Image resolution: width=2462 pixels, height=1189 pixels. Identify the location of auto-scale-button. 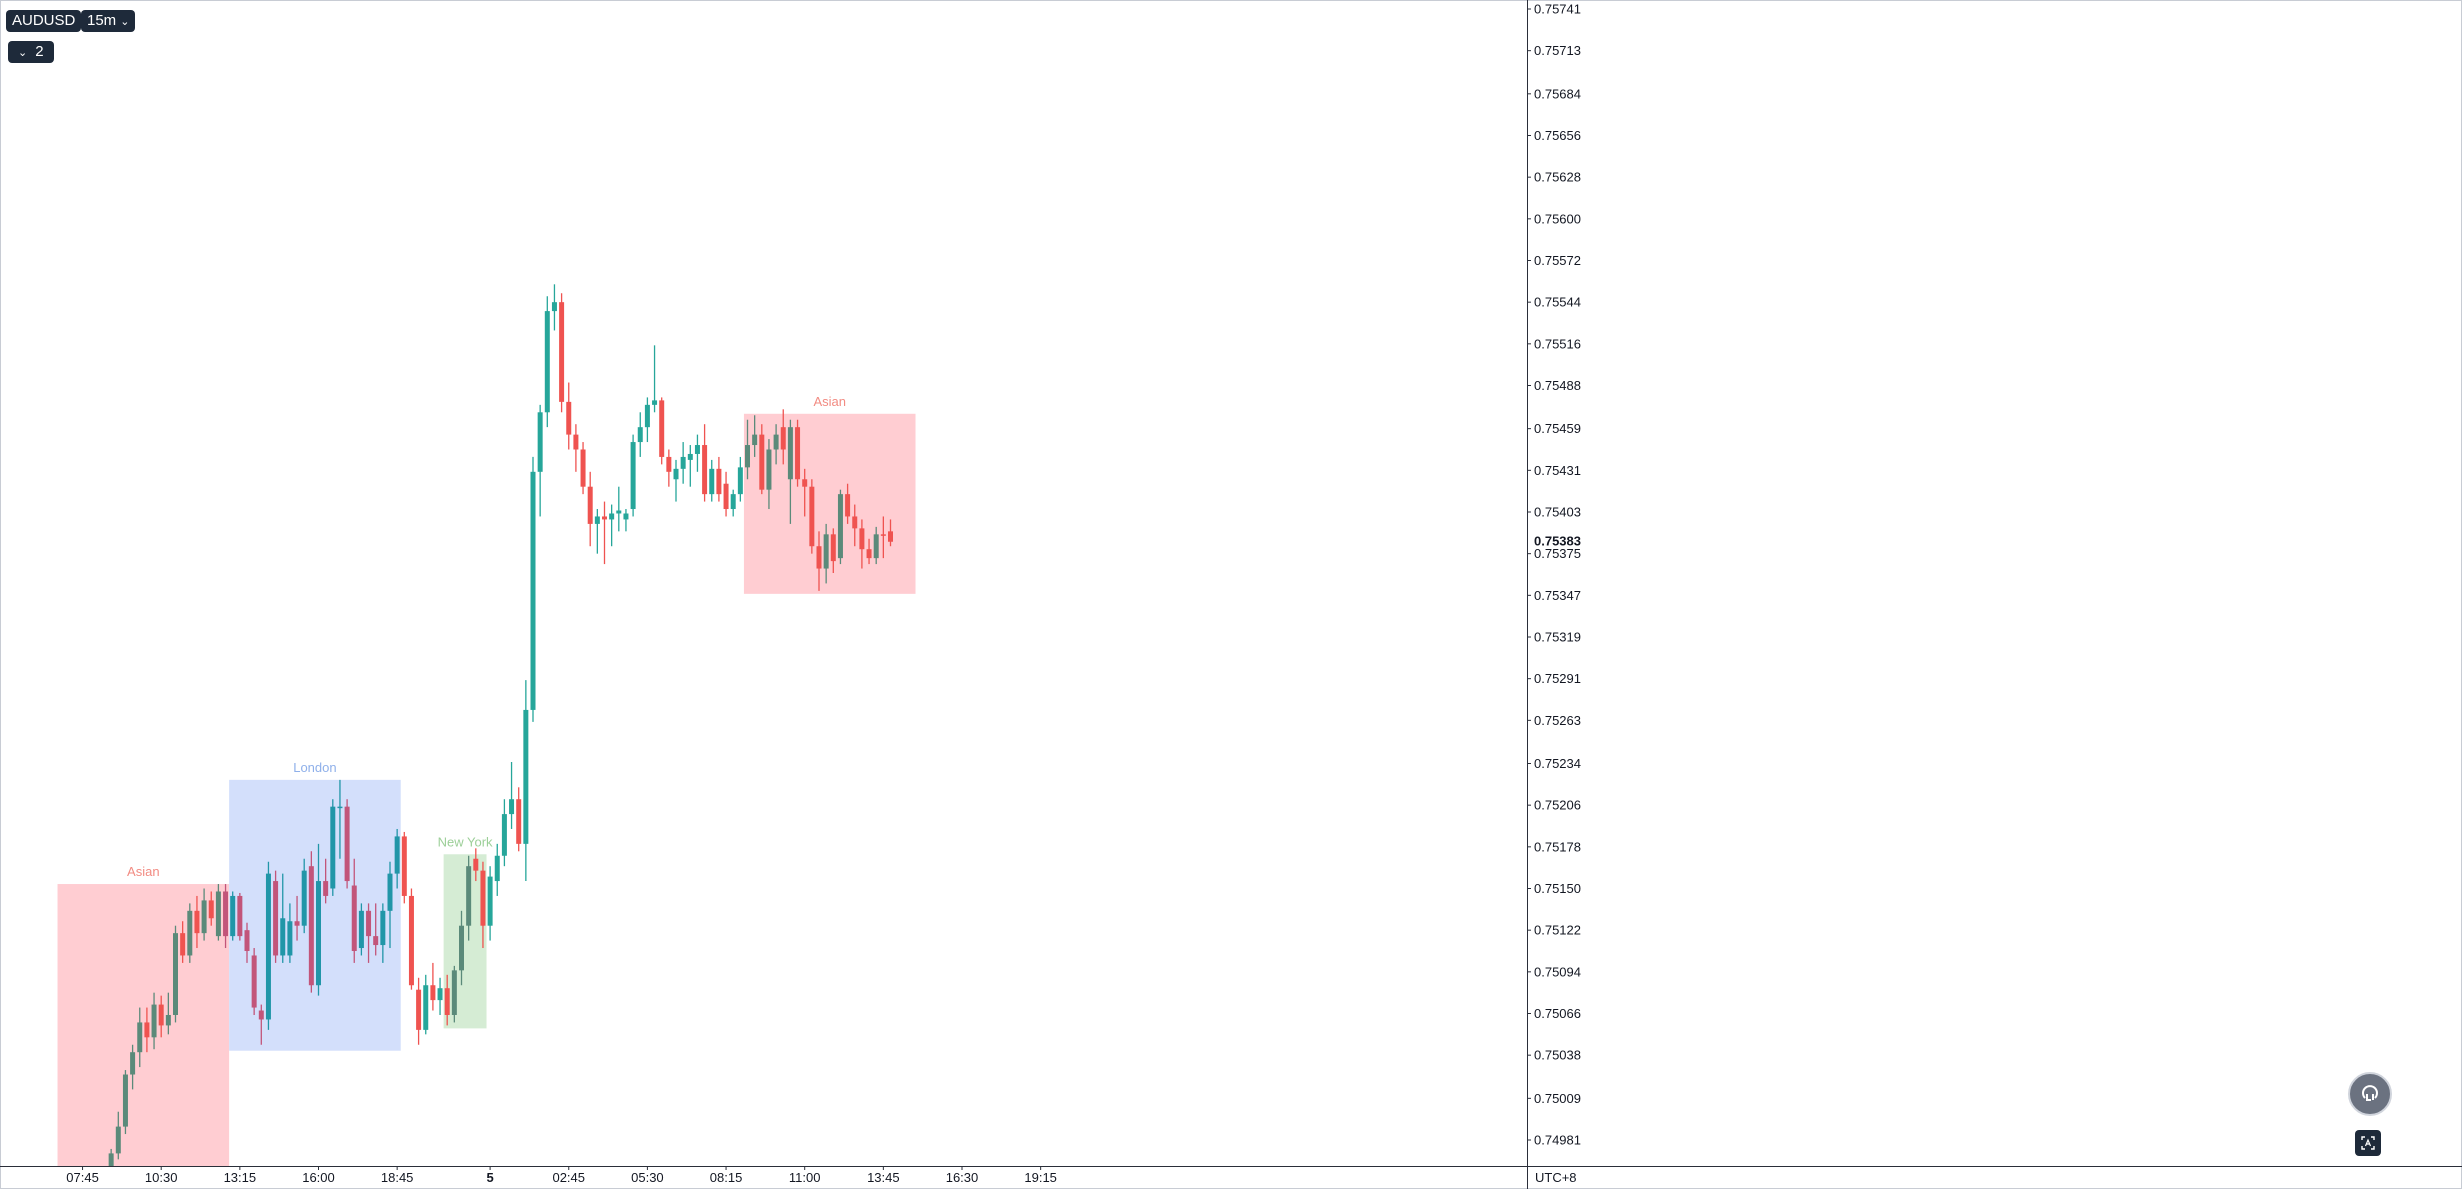
(2368, 1143).